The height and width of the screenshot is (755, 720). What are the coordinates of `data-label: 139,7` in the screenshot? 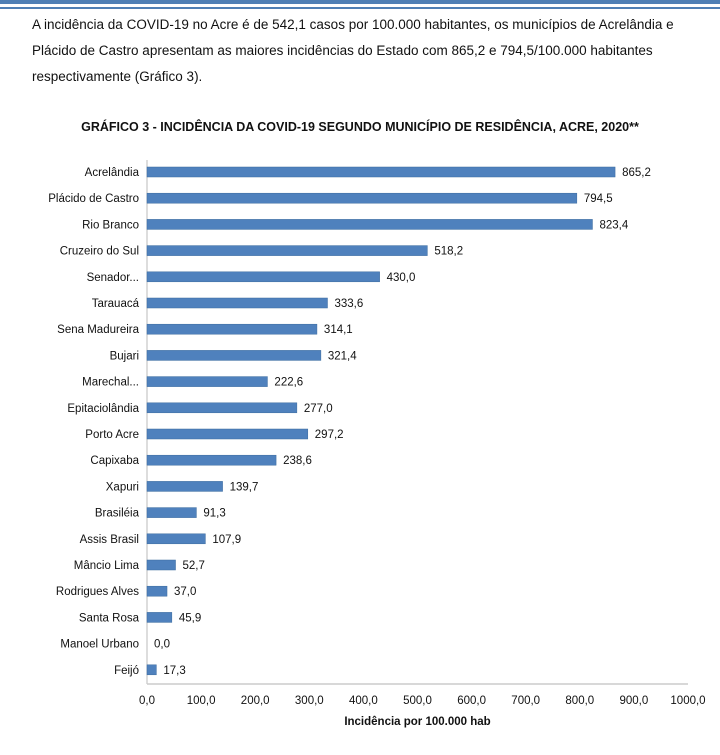 It's located at (244, 487).